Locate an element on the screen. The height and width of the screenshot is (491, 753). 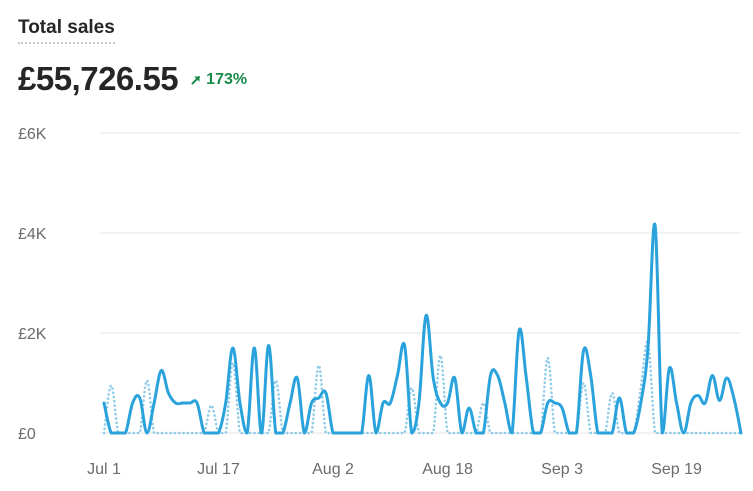
card-title: Total sales is located at coordinates (66, 30).